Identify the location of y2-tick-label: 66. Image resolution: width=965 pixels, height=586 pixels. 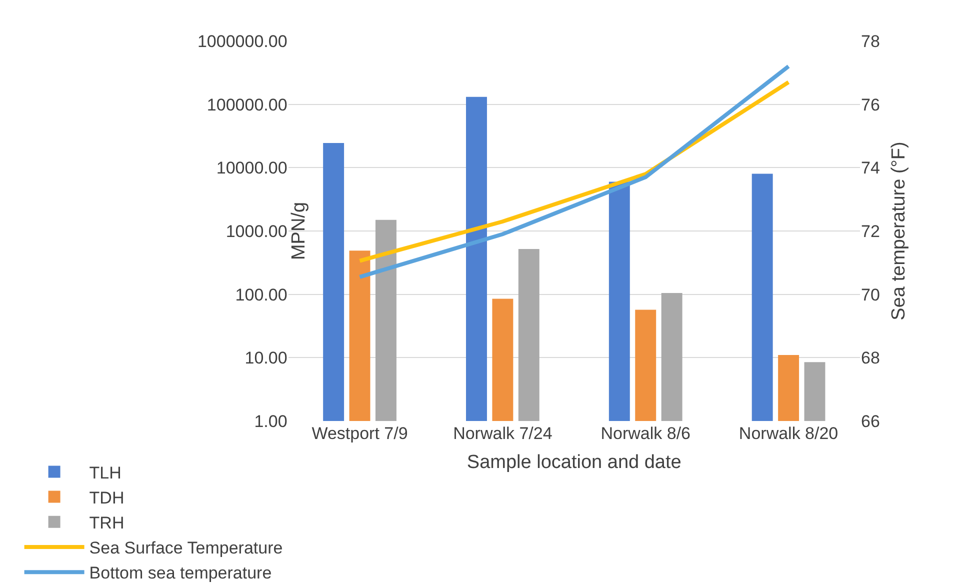
(870, 421).